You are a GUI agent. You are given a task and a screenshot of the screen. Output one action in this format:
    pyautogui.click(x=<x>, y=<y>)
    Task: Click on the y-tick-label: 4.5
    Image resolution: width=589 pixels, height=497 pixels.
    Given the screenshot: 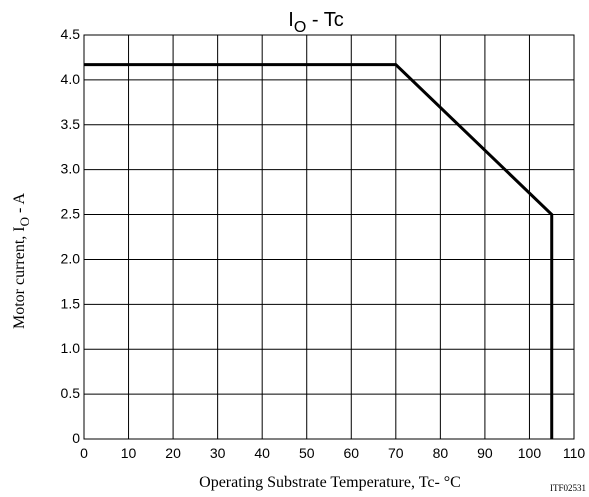 What is the action you would take?
    pyautogui.click(x=71, y=34)
    